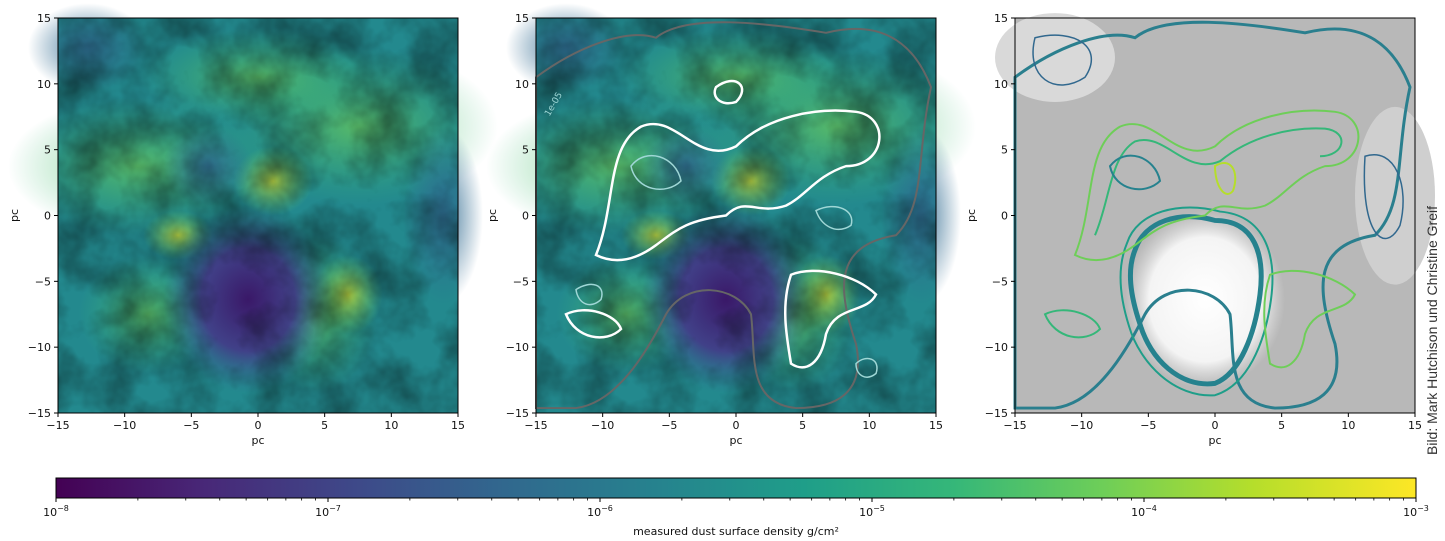 This screenshot has width=1445, height=541. What do you see at coordinates (1144, 511) in the screenshot?
I see `colorbar-tick-label: 10⁻⁴` at bounding box center [1144, 511].